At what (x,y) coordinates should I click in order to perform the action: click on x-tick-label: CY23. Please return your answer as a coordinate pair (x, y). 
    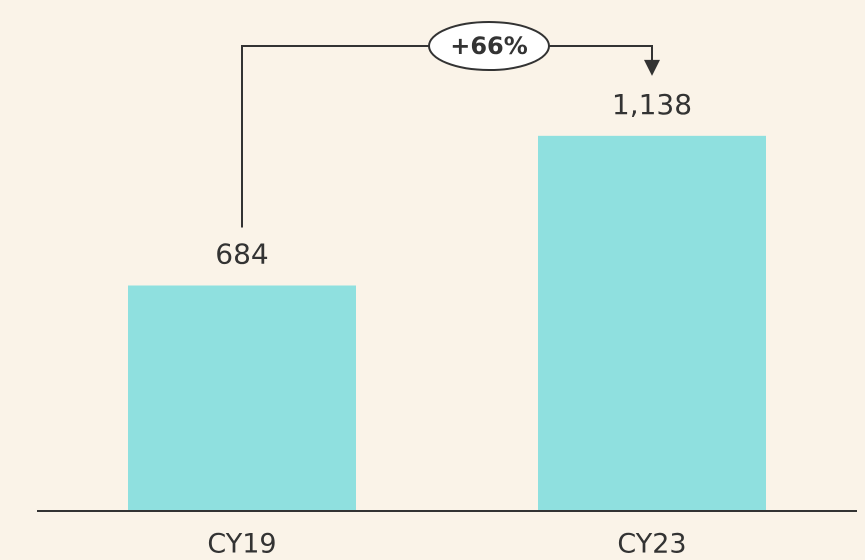
    Looking at the image, I should click on (651, 544).